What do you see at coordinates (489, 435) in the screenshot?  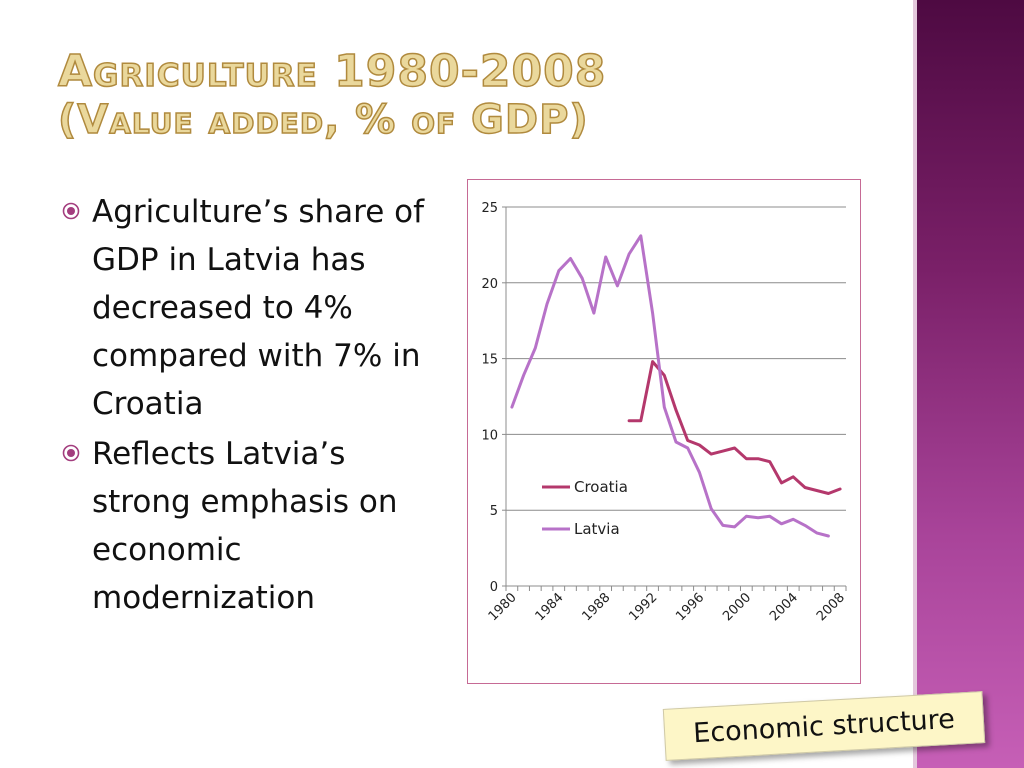 I see `y-tick-label: 10` at bounding box center [489, 435].